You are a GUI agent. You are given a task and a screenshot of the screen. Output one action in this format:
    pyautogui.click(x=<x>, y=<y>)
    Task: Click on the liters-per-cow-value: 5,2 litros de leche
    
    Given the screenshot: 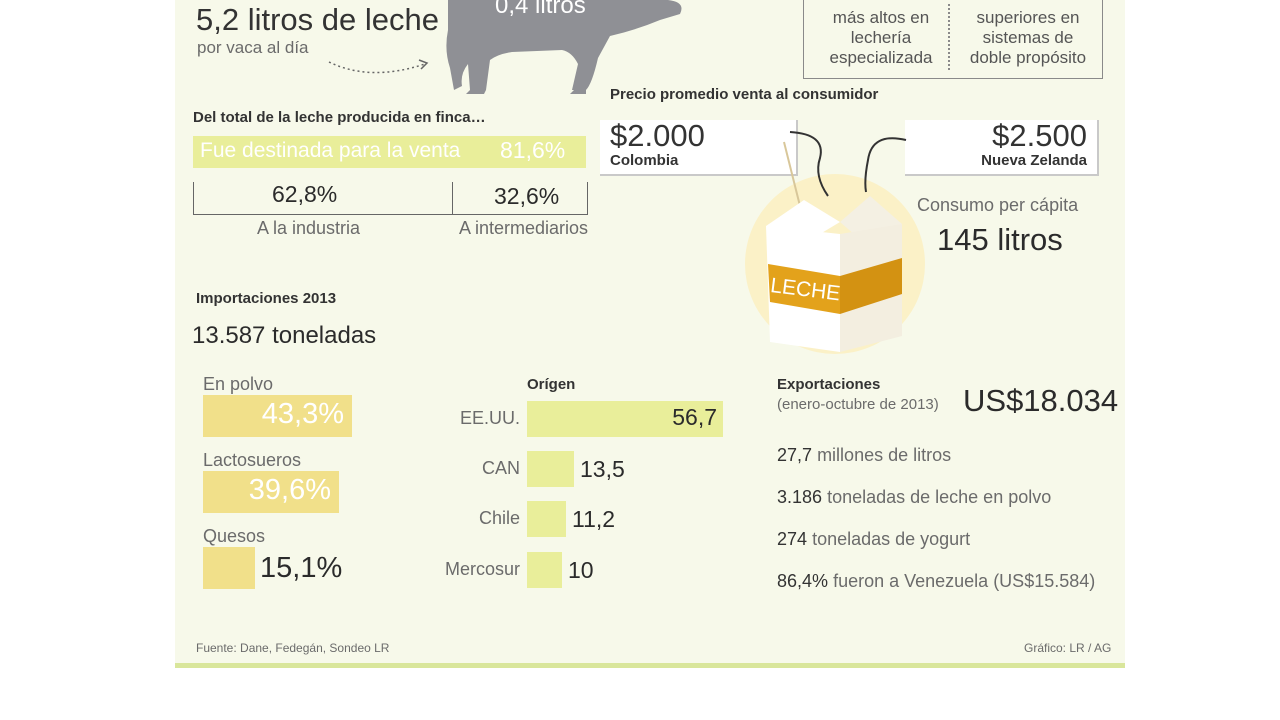 What is the action you would take?
    pyautogui.click(x=317, y=19)
    